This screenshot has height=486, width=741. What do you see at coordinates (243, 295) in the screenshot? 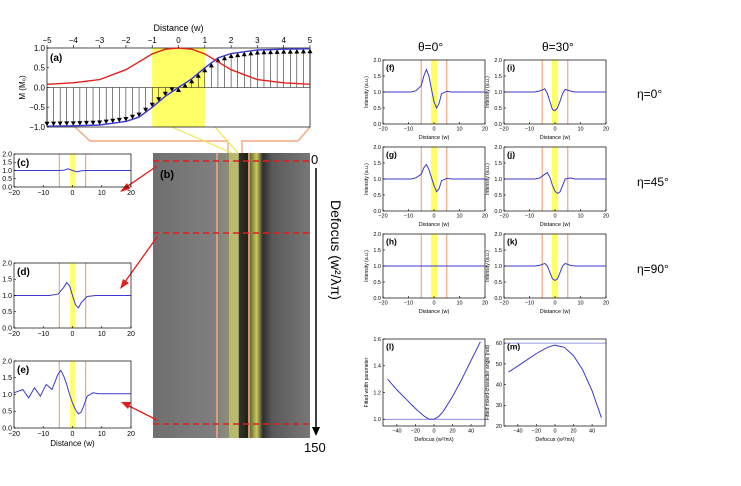
I see `defocus-image-dark-band` at bounding box center [243, 295].